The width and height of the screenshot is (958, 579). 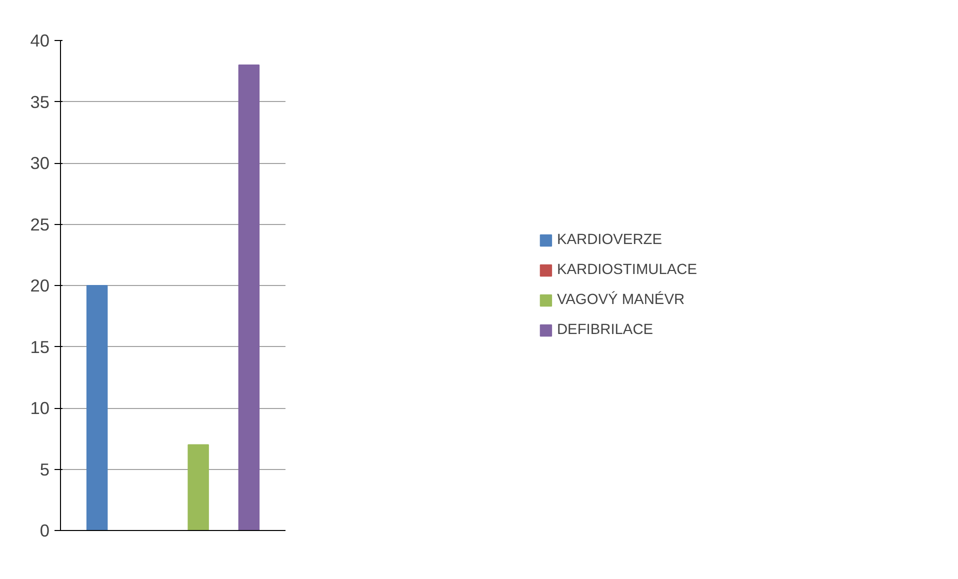 What do you see at coordinates (45, 530) in the screenshot?
I see `y-tick-label: 0` at bounding box center [45, 530].